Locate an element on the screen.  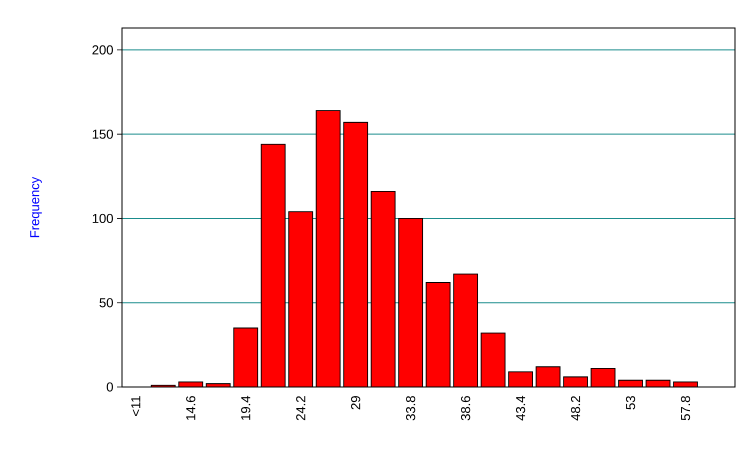
x-tick-label: 33.8 is located at coordinates (411, 408).